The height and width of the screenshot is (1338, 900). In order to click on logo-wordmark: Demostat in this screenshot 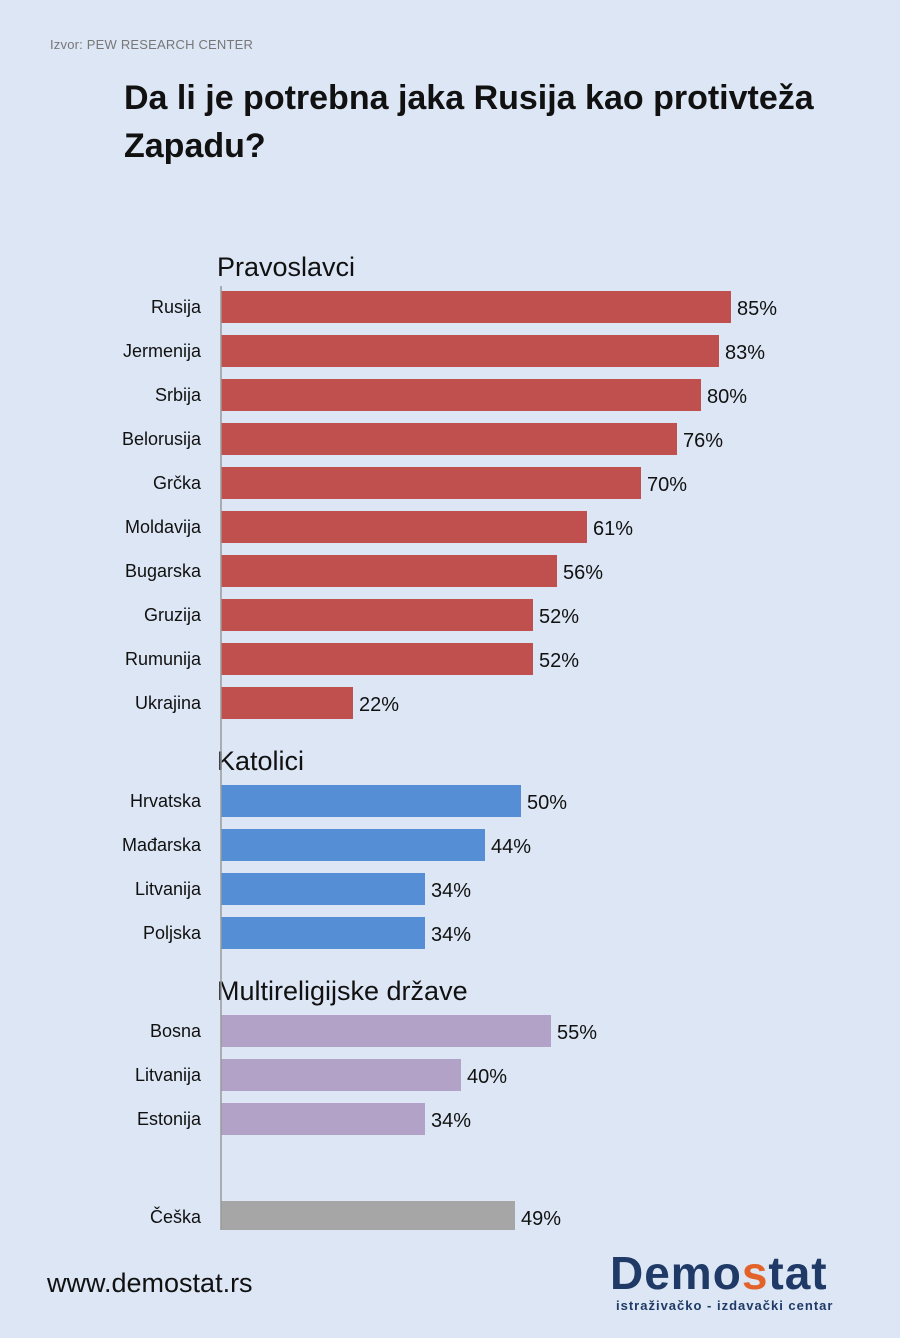, I will do `click(730, 1273)`.